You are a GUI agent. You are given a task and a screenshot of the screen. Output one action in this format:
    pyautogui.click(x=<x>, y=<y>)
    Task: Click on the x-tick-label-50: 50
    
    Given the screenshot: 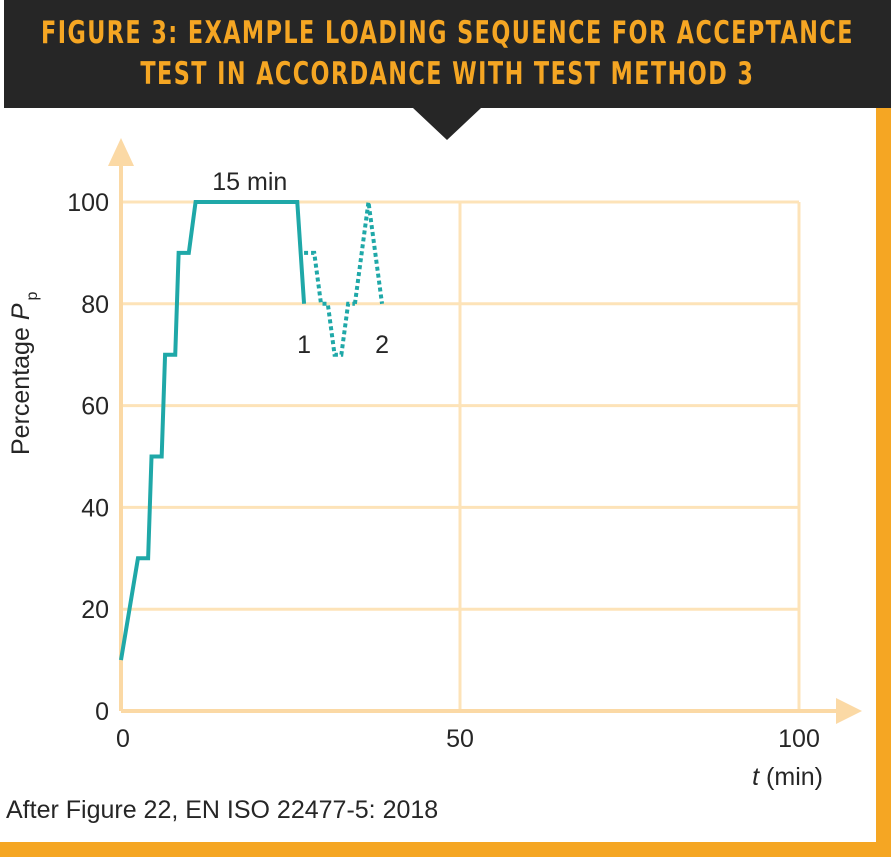 What is the action you would take?
    pyautogui.click(x=460, y=739)
    